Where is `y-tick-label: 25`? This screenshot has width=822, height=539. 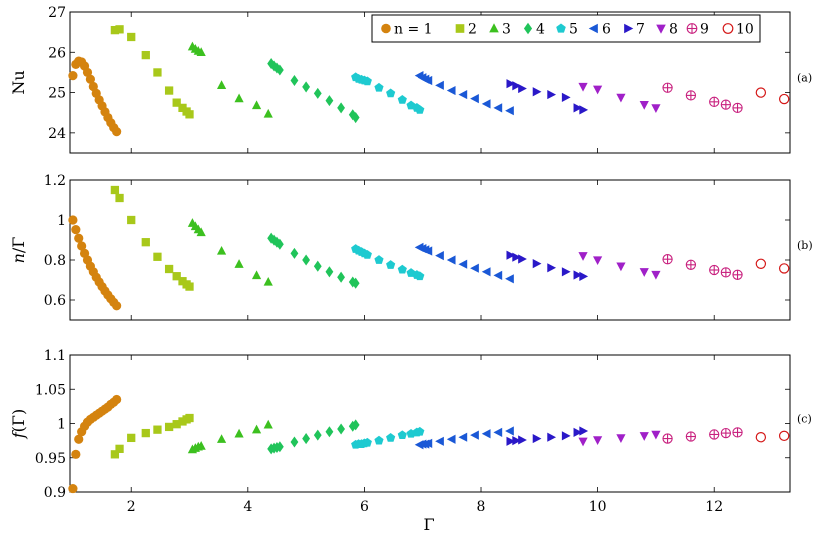
y-tick-label: 25 is located at coordinates (57, 94).